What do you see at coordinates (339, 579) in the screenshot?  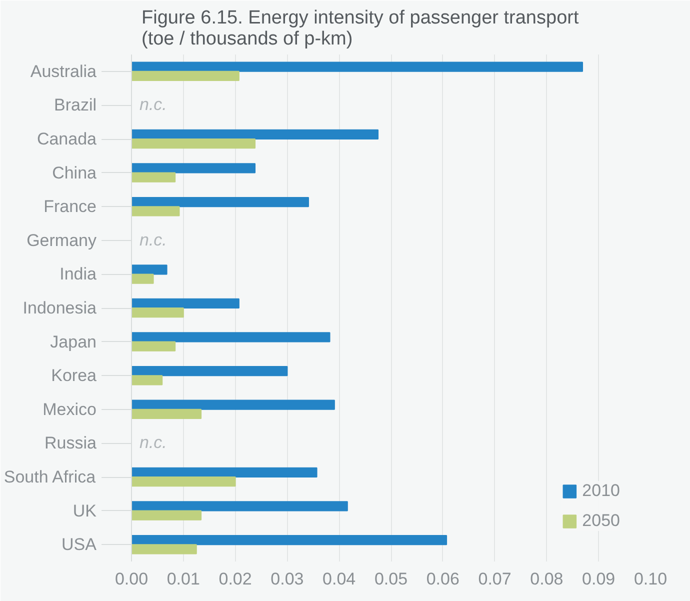 I see `x-tick-label: 0.04` at bounding box center [339, 579].